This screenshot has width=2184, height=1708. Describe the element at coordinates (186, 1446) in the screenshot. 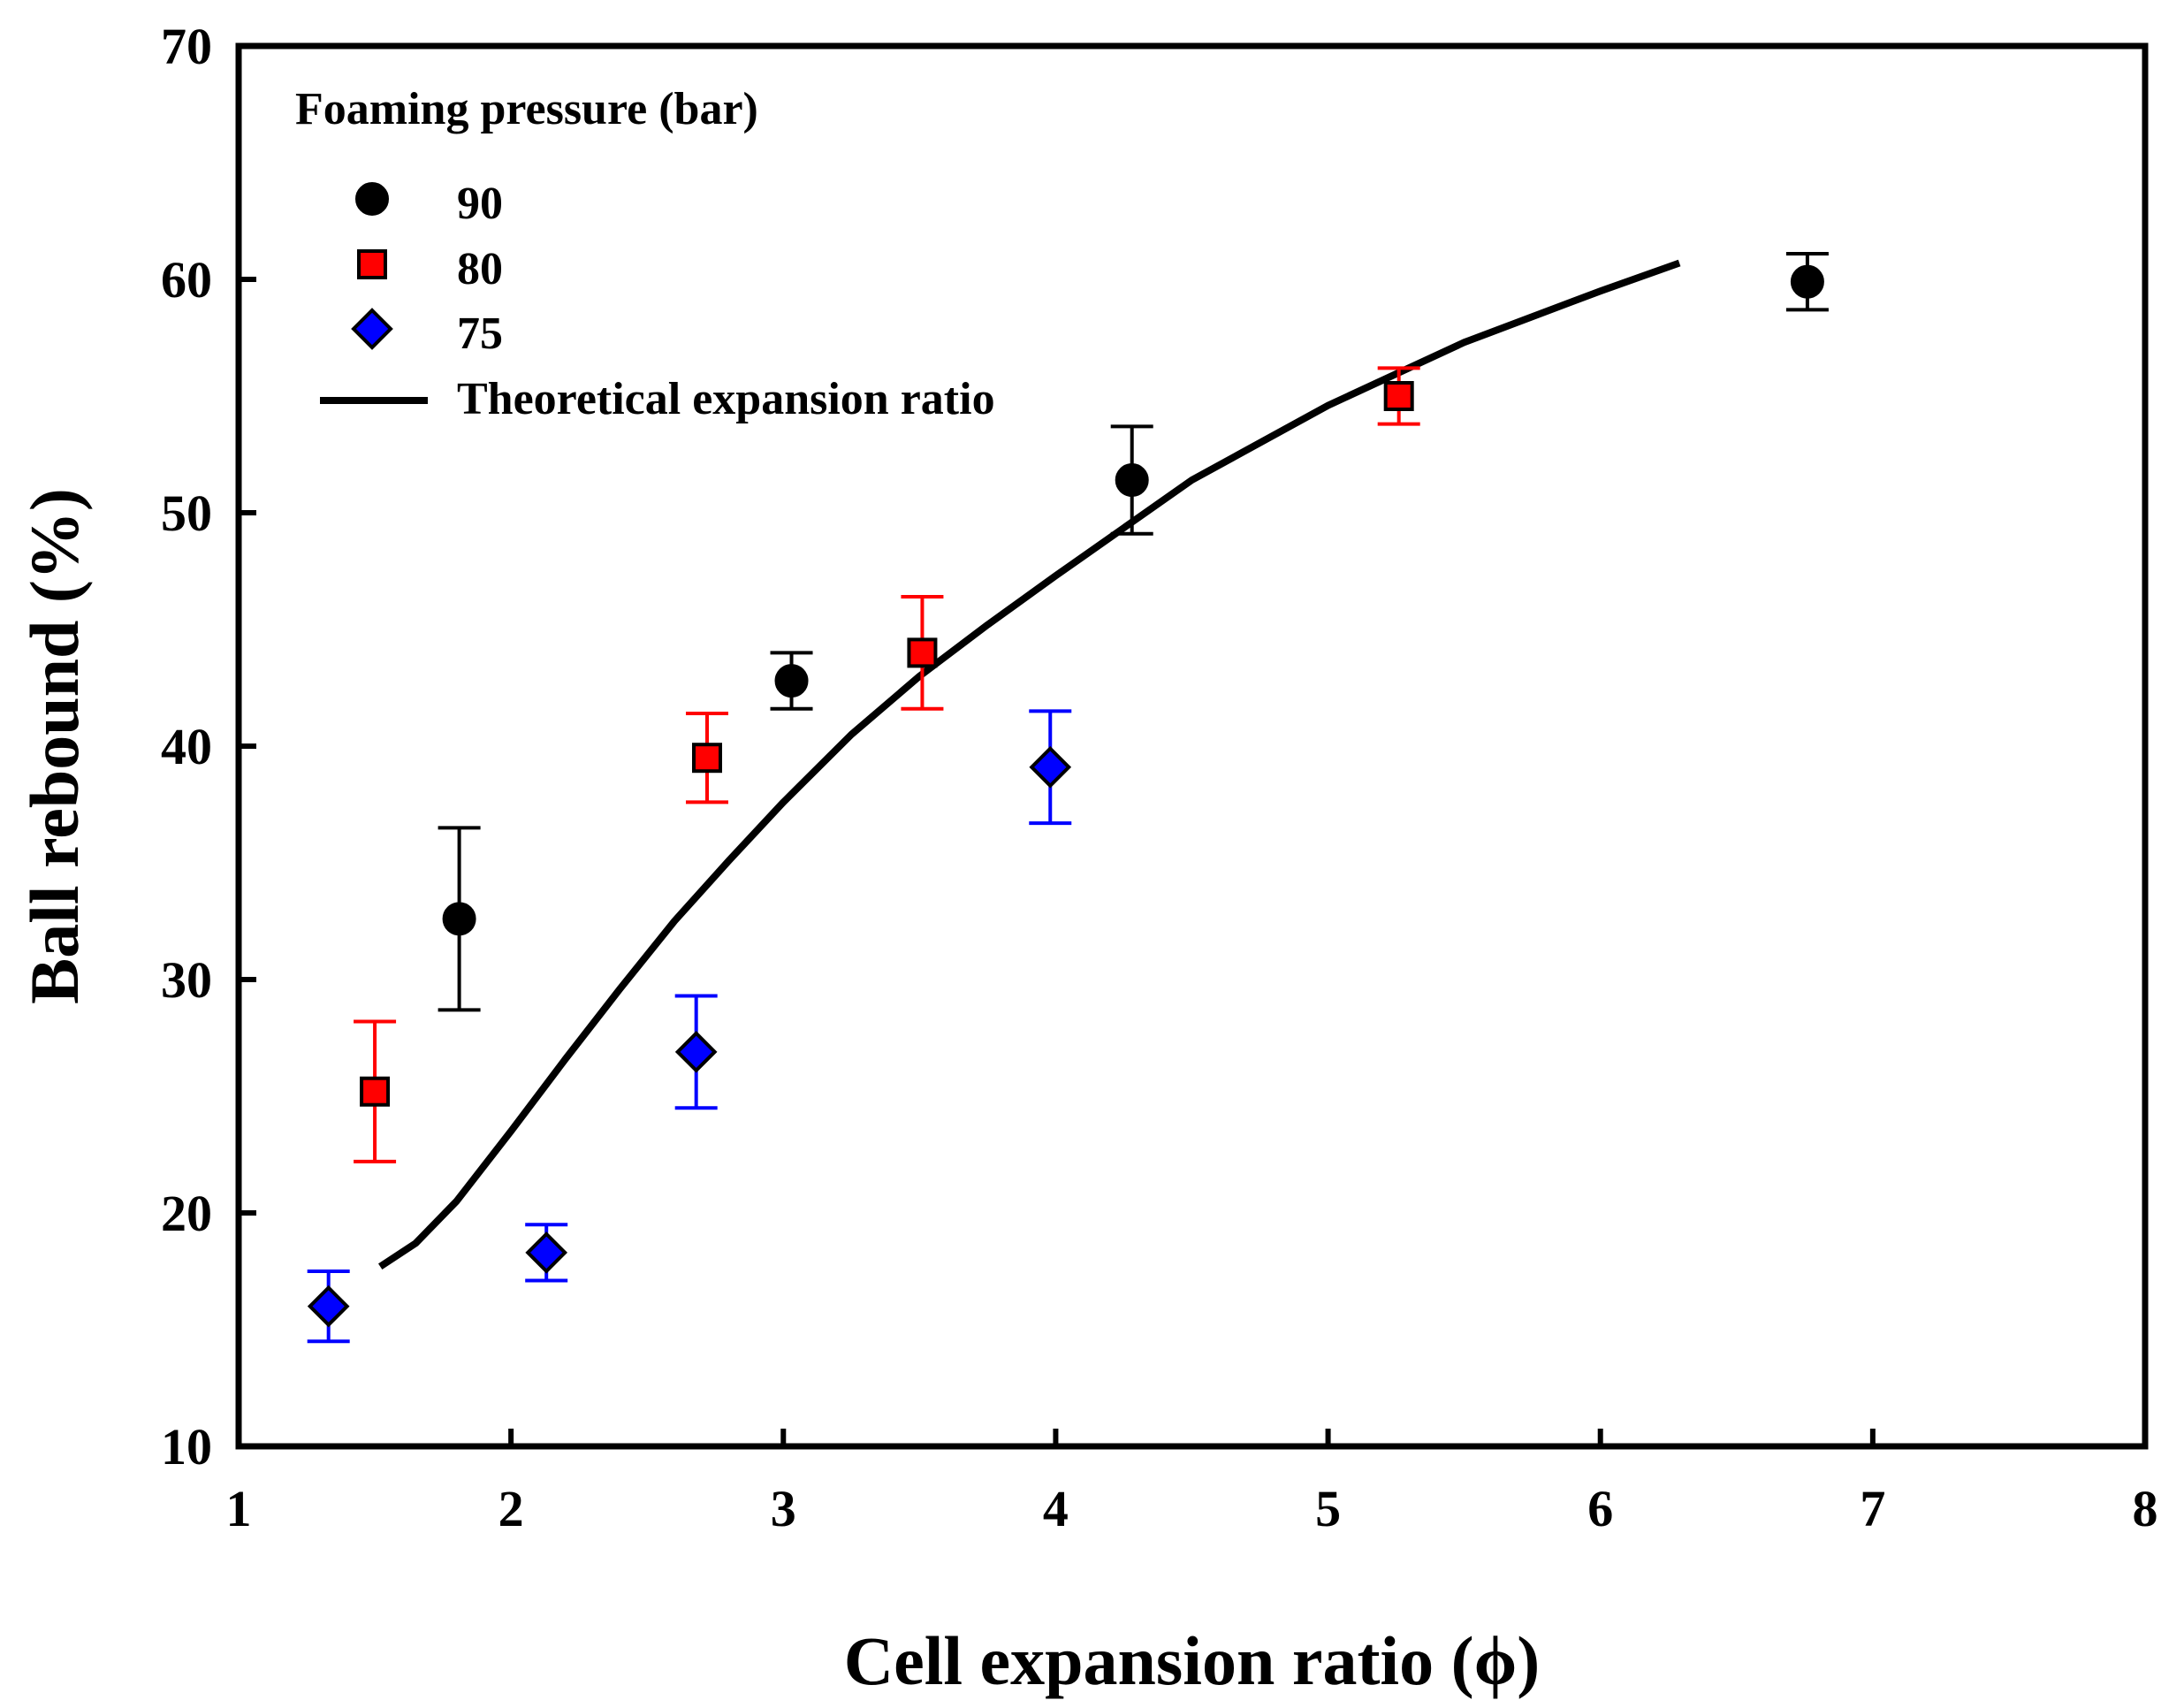

I see `y-tick-label: 10` at that location.